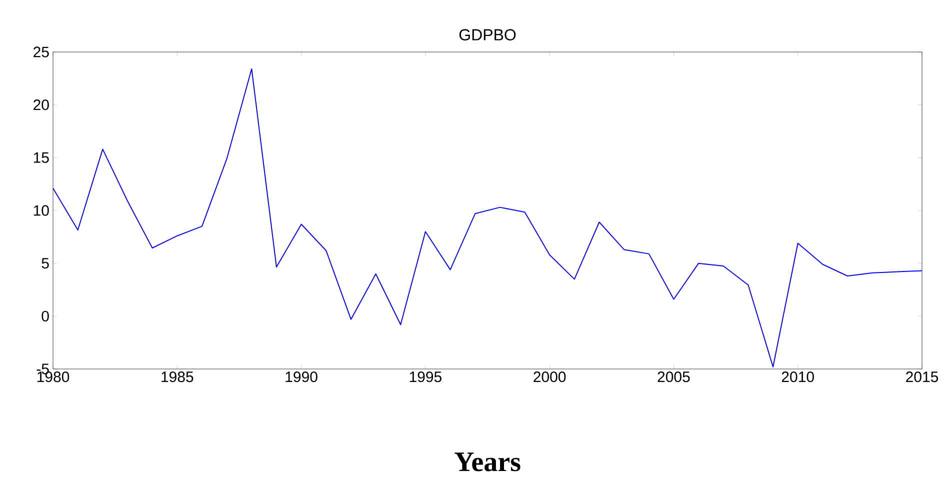 The height and width of the screenshot is (481, 952). Describe the element at coordinates (674, 377) in the screenshot. I see `x-tick-label: 2005` at that location.